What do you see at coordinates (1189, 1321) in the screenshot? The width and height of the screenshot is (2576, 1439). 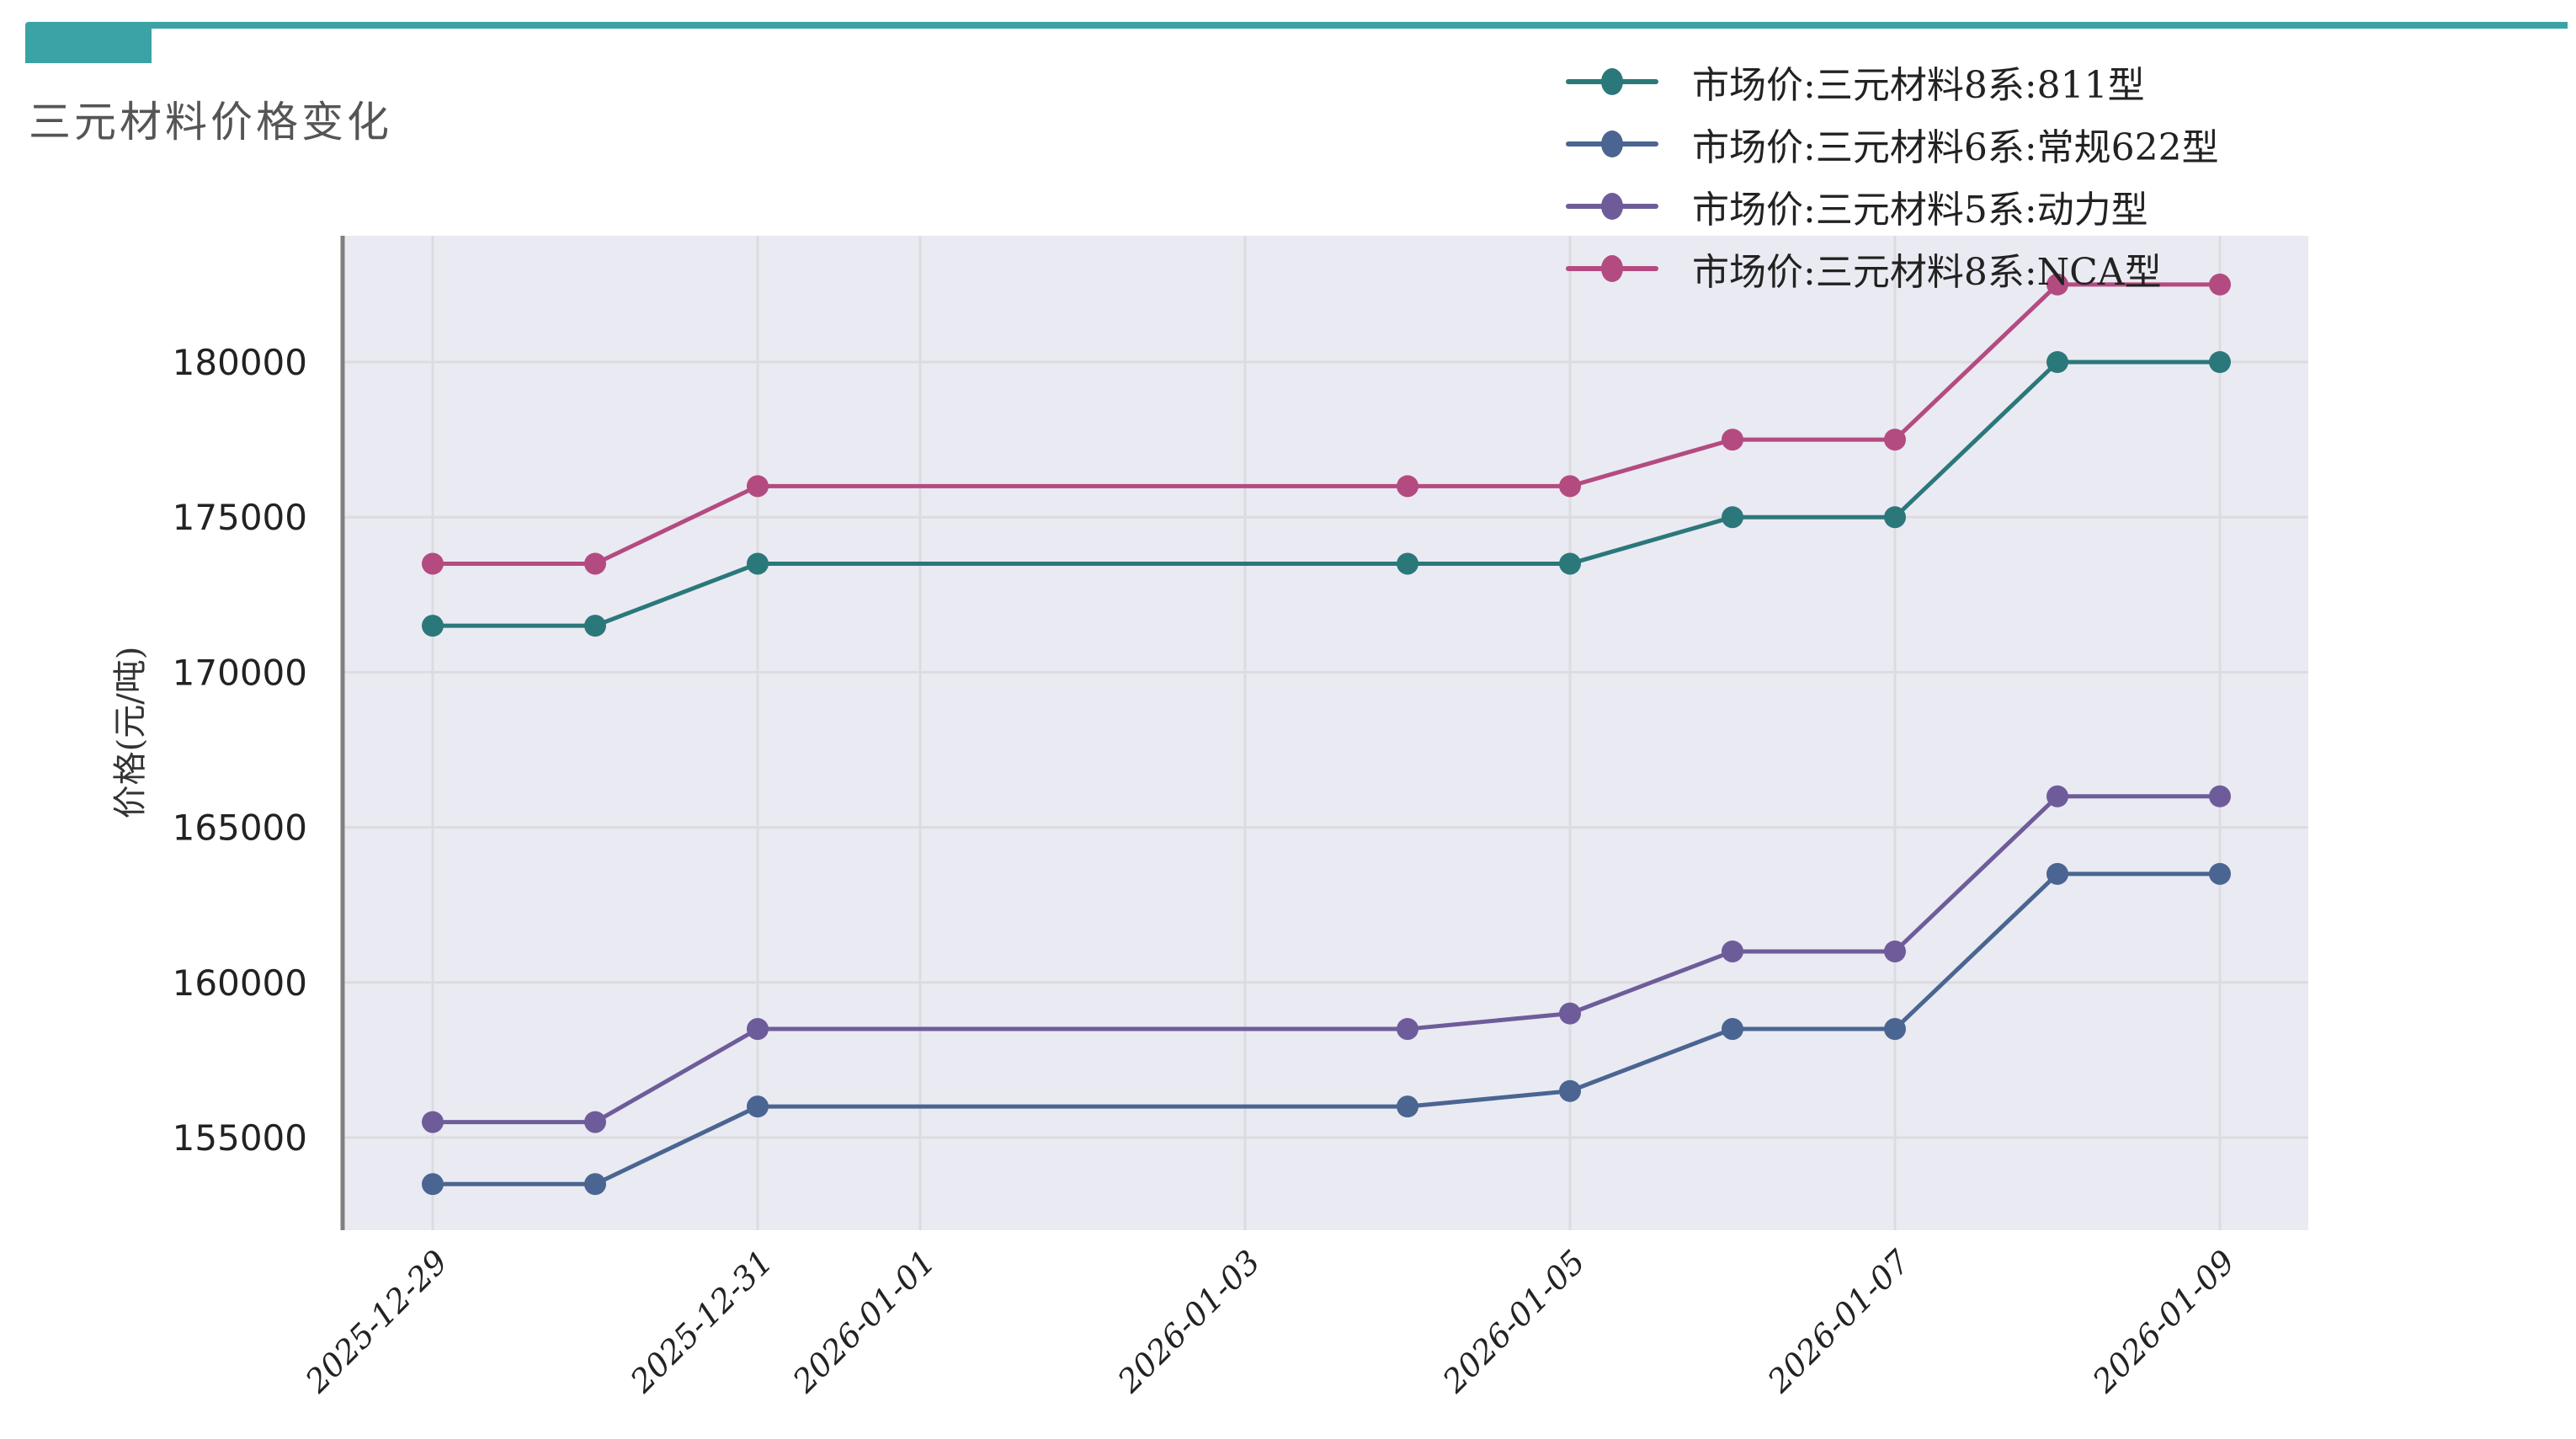 I see `x-tick-label: 2026-01-03` at bounding box center [1189, 1321].